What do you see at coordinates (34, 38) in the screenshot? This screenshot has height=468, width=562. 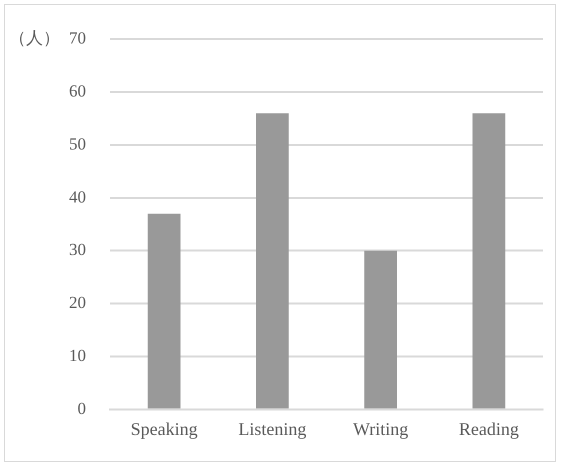 I see `y-axis-title: （人）` at bounding box center [34, 38].